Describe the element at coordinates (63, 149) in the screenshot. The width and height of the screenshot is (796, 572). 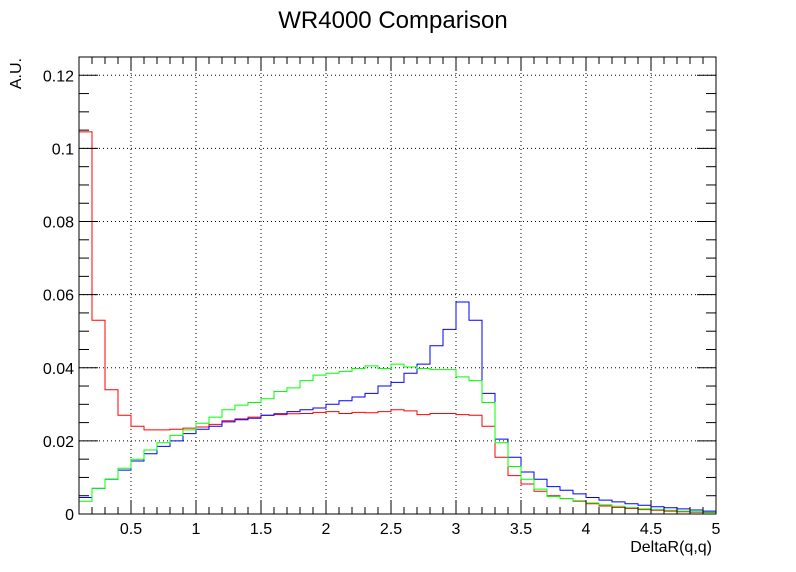
I see `y-tick-label: 0.1` at that location.